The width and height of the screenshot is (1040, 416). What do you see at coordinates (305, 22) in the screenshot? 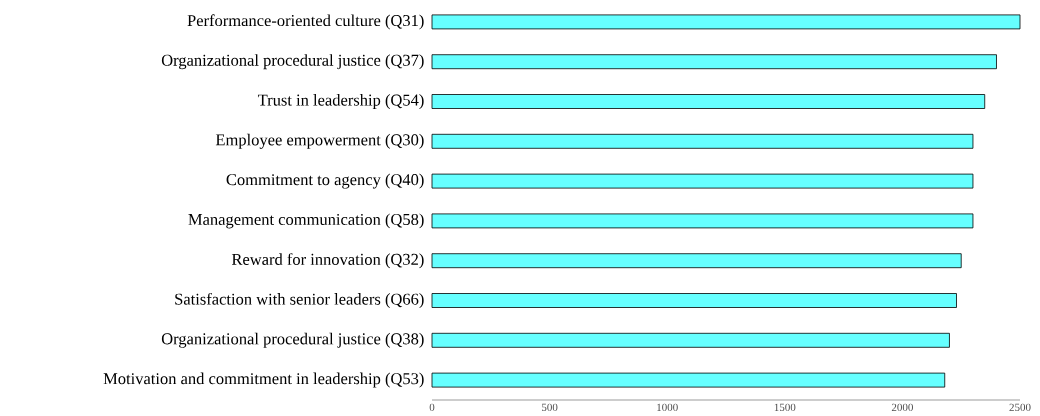
I see `y-tick-label: Performance-oriented culture (Q31)` at bounding box center [305, 22].